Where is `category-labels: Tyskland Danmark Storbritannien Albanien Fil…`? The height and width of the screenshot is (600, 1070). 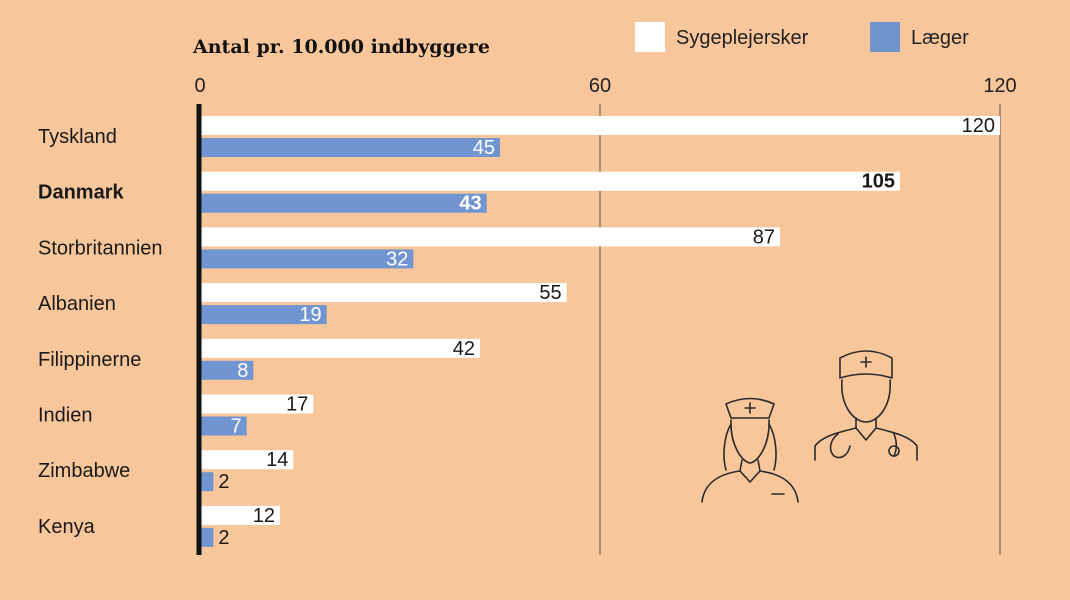
category-labels: Tyskland Danmark Storbritannien Albanien Fil… is located at coordinates (100, 332).